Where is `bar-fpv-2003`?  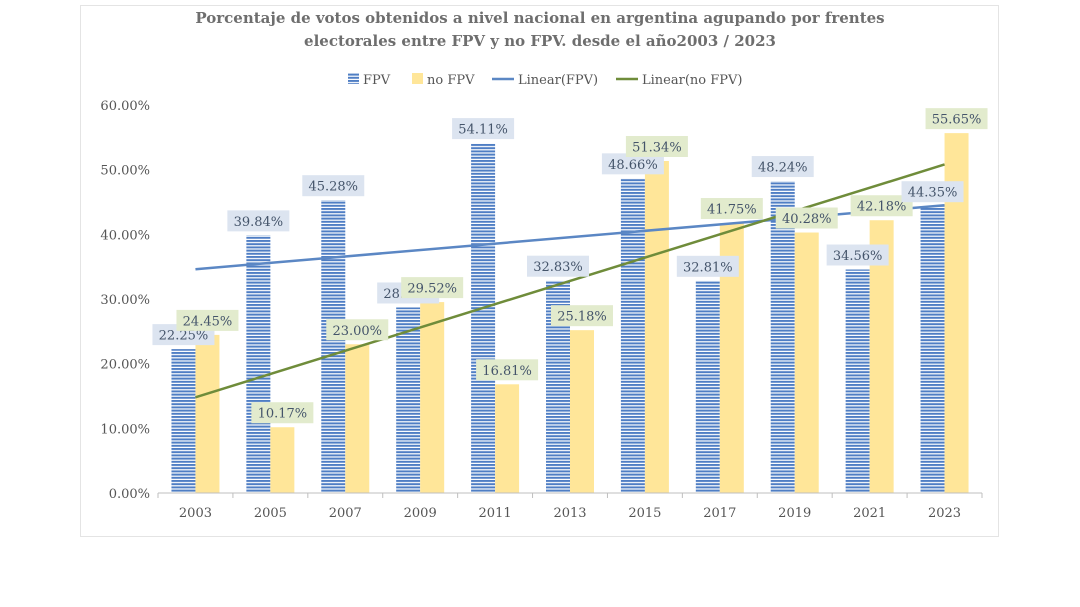
bar-fpv-2003 is located at coordinates (183, 421).